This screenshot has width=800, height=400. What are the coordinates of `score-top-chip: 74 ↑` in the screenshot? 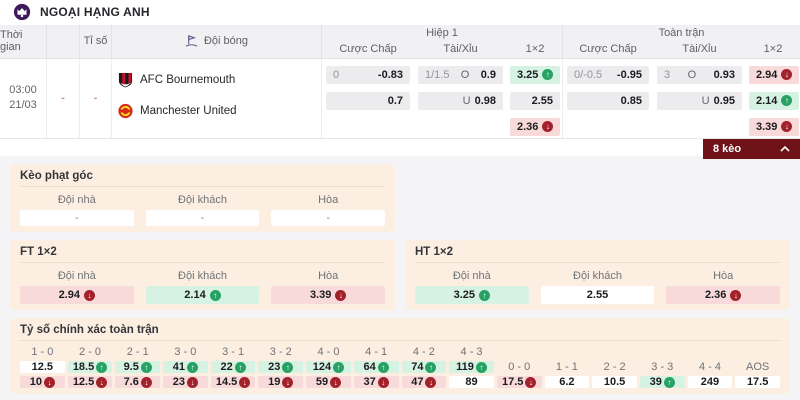 It's located at (424, 367).